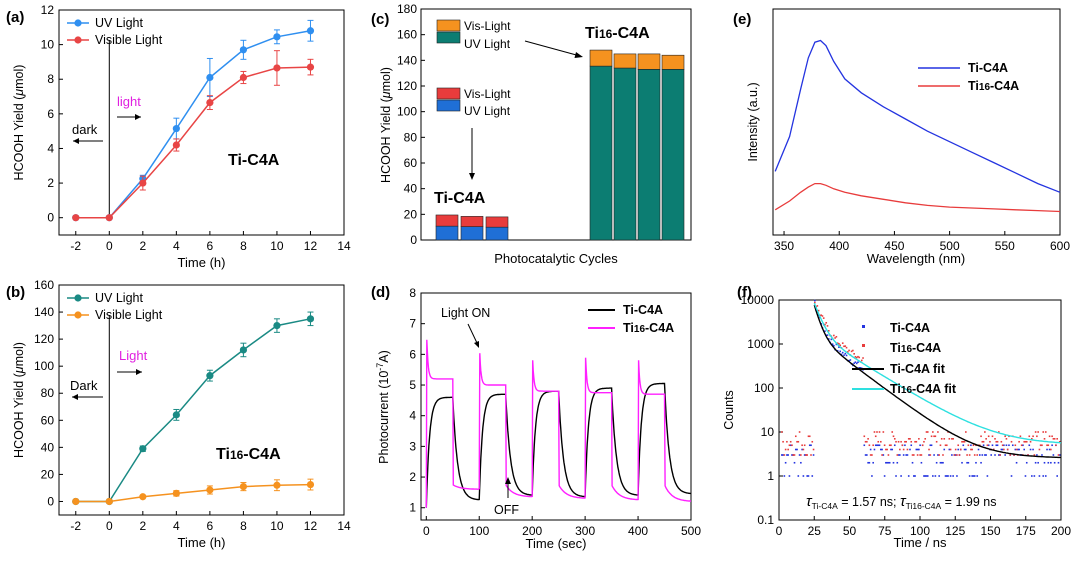 The image size is (1080, 575). I want to click on panel-label: (e), so click(742, 19).